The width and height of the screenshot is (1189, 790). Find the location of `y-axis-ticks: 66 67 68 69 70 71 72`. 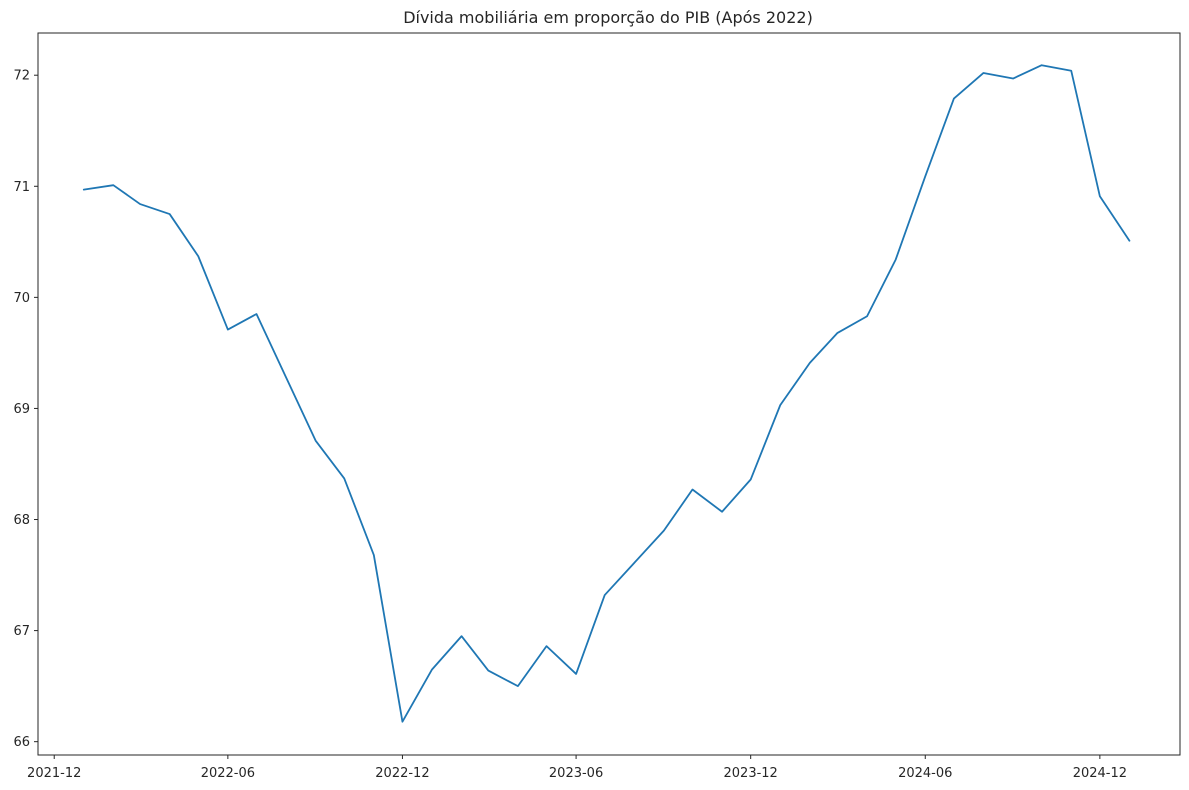

y-axis-ticks: 66 67 68 69 70 71 72 is located at coordinates (25, 409).